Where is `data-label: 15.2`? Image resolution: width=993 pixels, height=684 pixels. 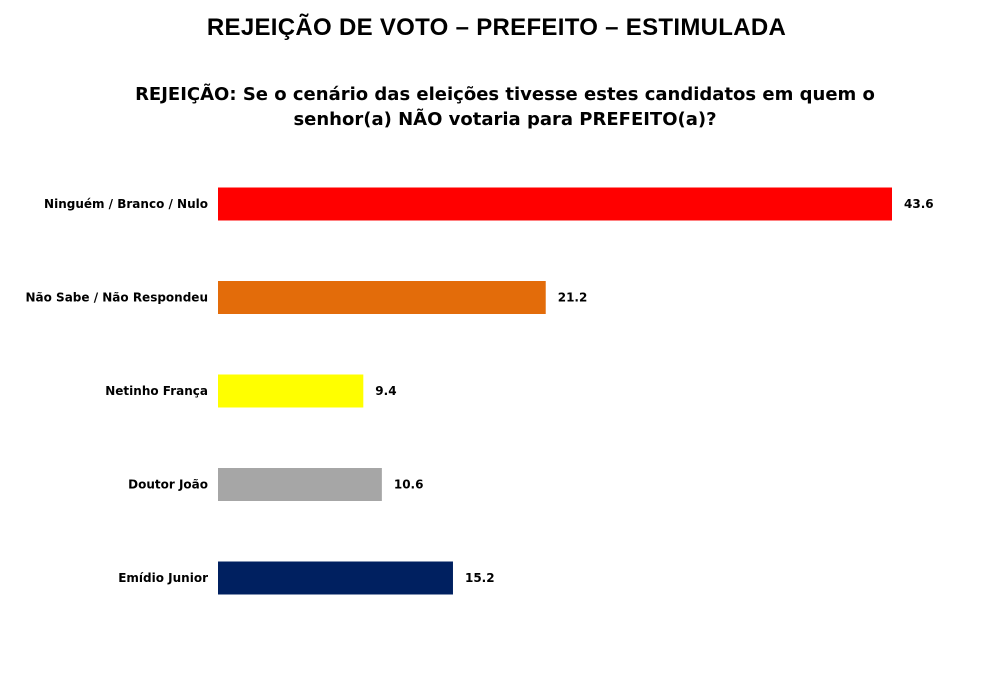
data-label: 15.2 is located at coordinates (480, 578).